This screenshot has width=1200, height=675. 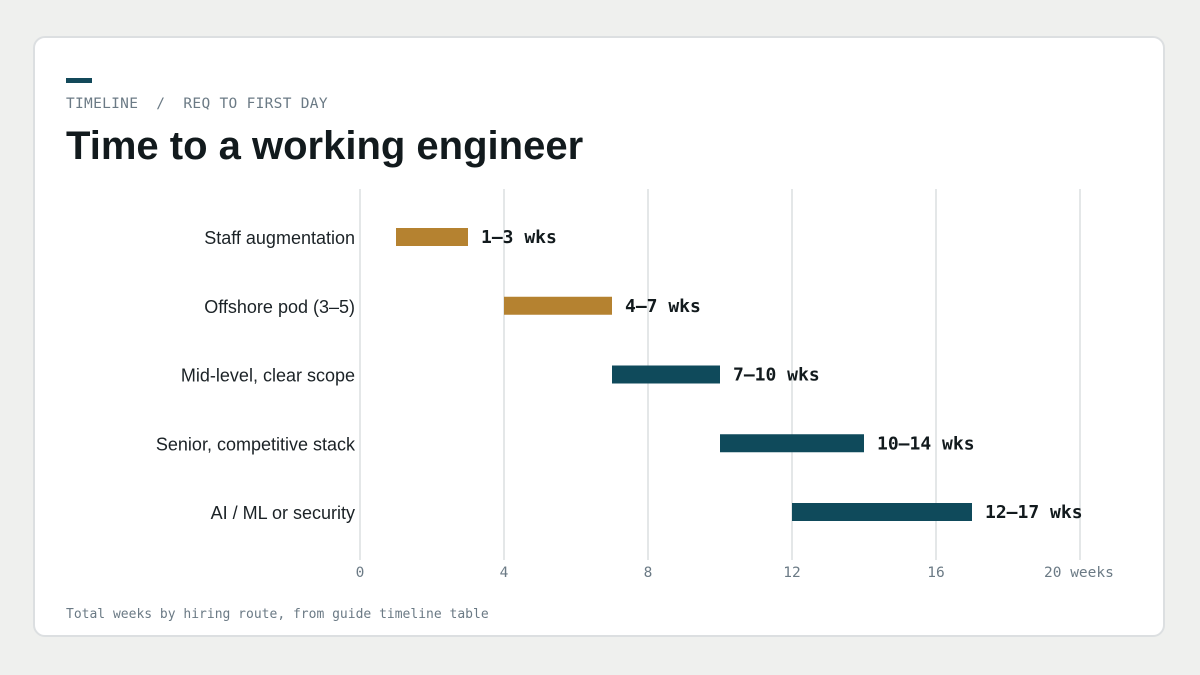 What do you see at coordinates (926, 443) in the screenshot?
I see `range-value-label: 10–14 wks` at bounding box center [926, 443].